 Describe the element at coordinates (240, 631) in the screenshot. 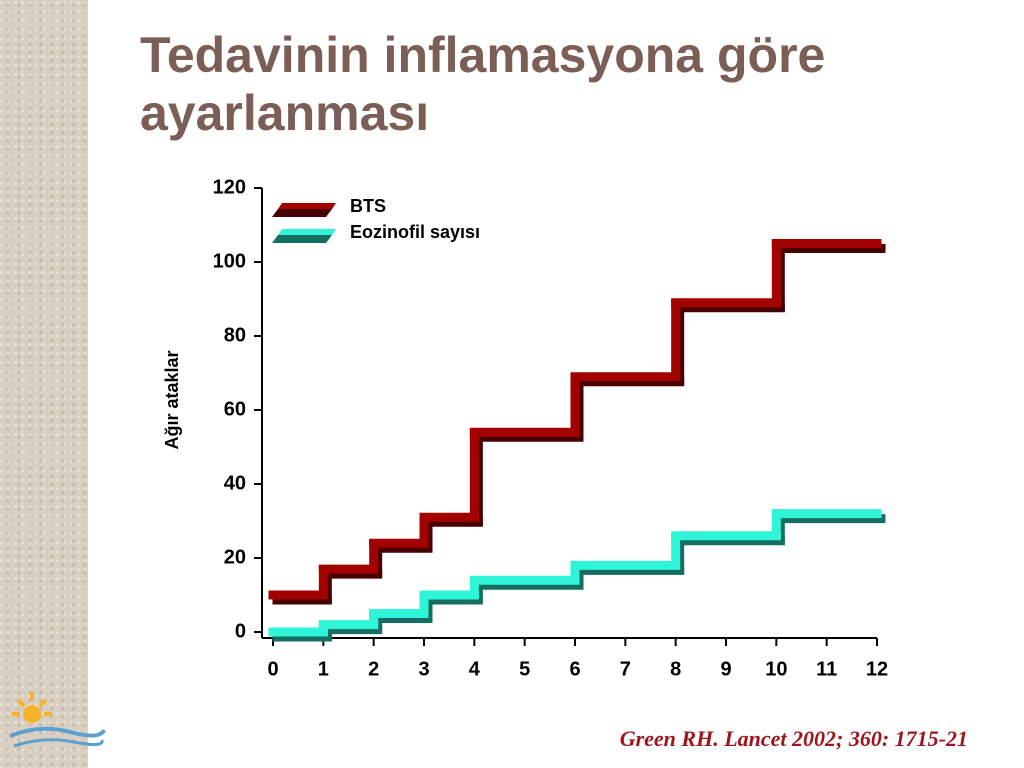

I see `y-tick-label: 0` at that location.